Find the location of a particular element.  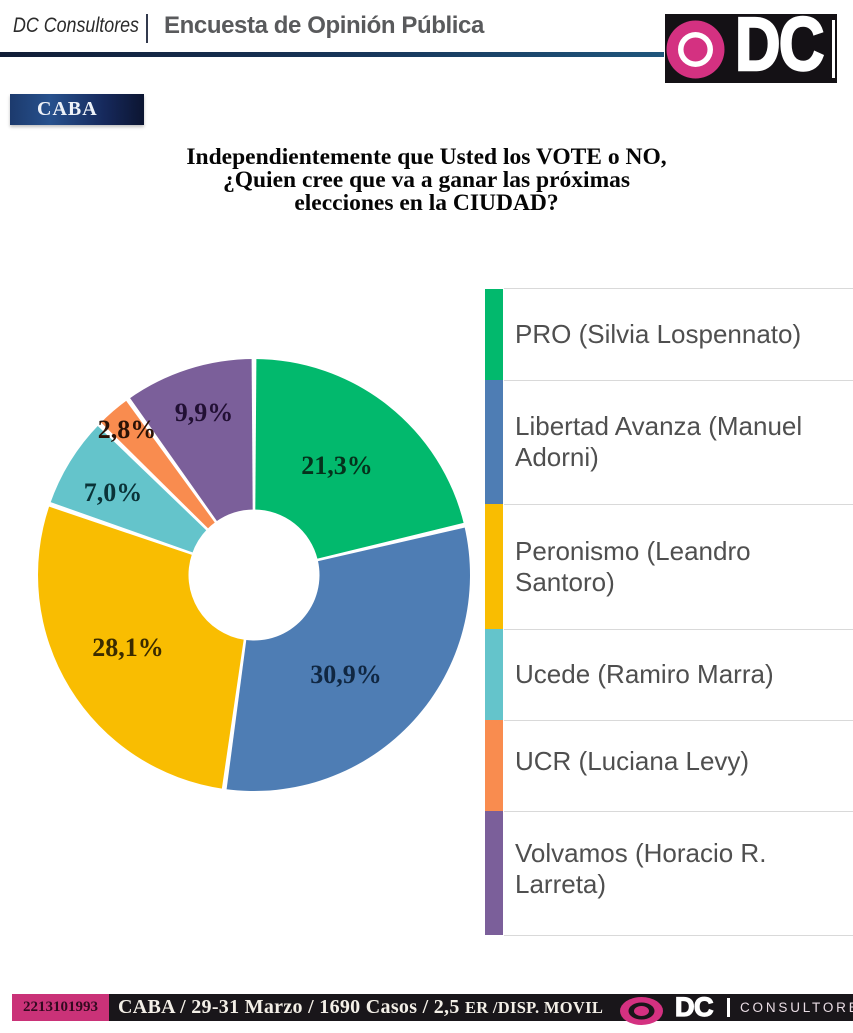

svg-text: 7,0% is located at coordinates (113, 492).